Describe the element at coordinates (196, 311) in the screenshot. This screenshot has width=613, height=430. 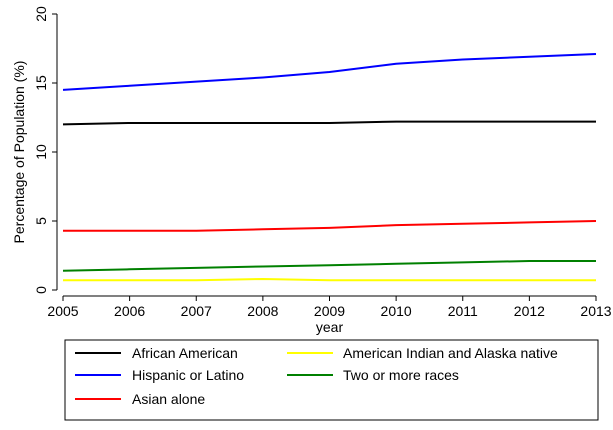
I see `x-tick-label: 2007` at that location.